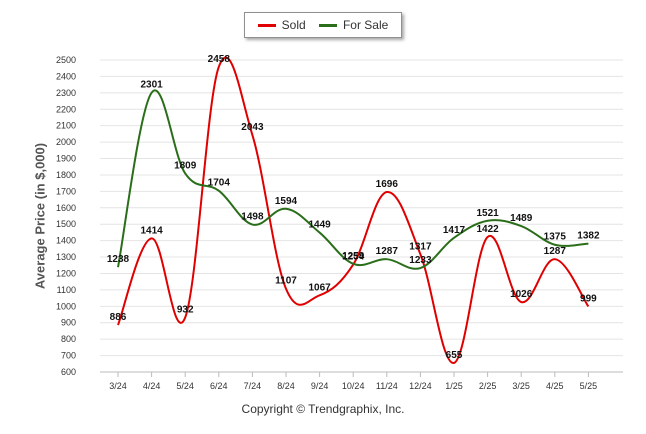 The height and width of the screenshot is (434, 646). What do you see at coordinates (185, 386) in the screenshot?
I see `x-tick-label: 5/24` at bounding box center [185, 386].